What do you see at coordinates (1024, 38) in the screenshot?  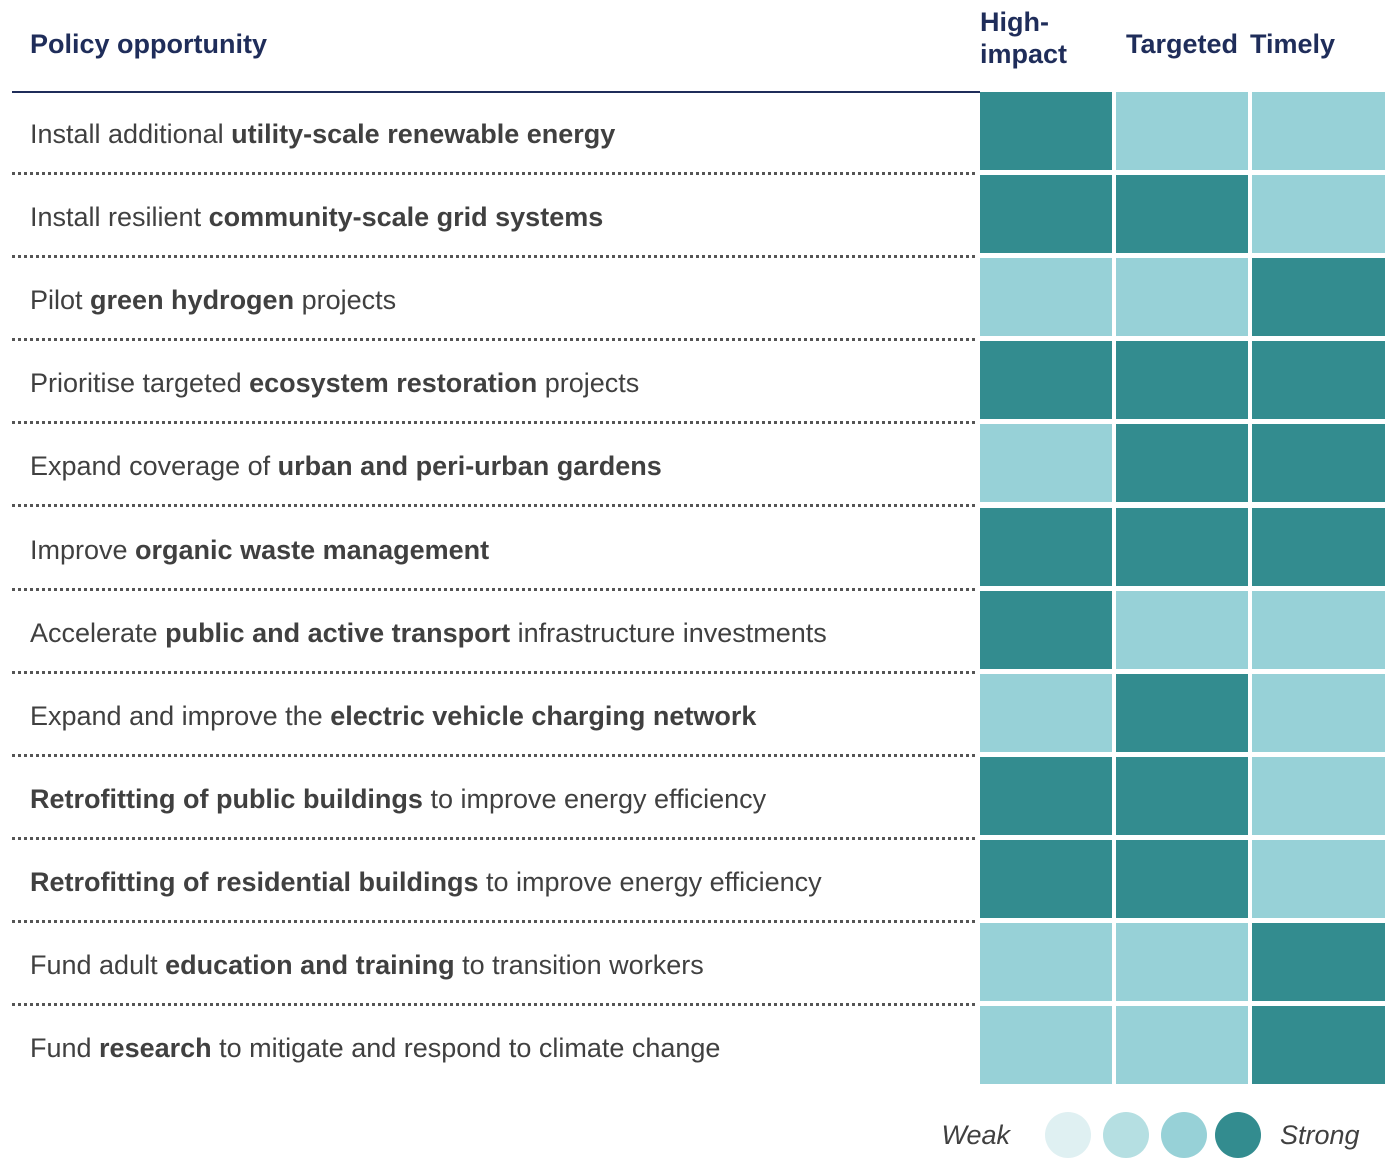 I see `column-header: High-impact` at bounding box center [1024, 38].